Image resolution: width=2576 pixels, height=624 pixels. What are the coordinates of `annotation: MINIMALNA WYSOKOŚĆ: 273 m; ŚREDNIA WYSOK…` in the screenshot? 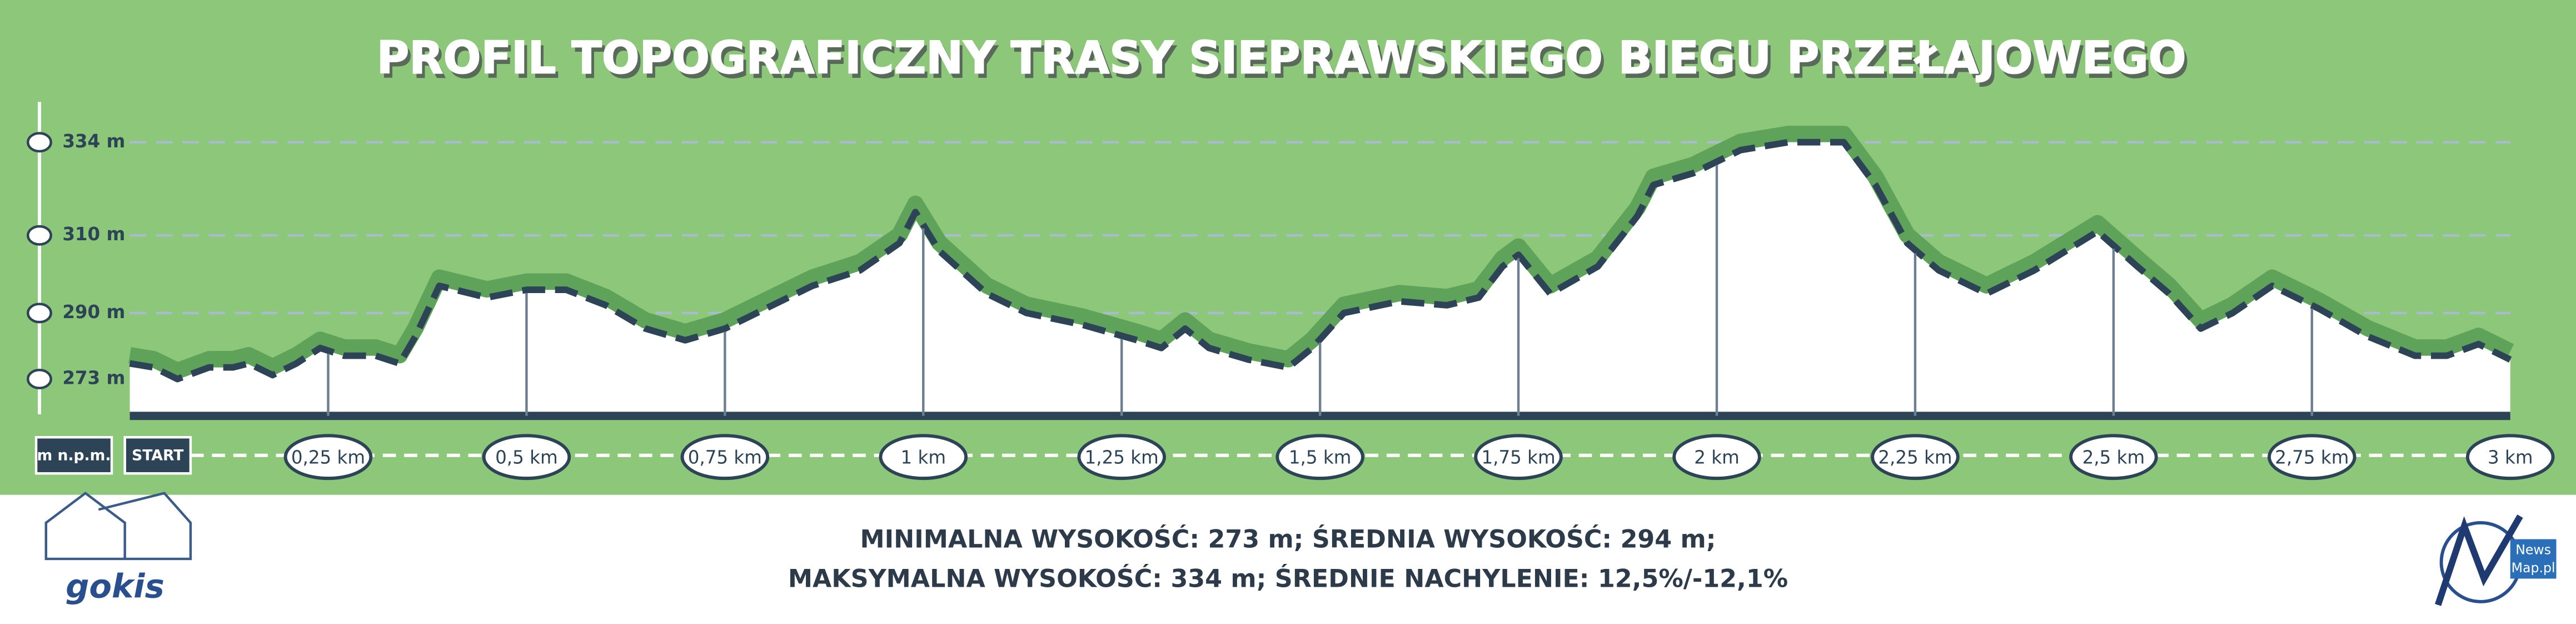 It's located at (1288, 538).